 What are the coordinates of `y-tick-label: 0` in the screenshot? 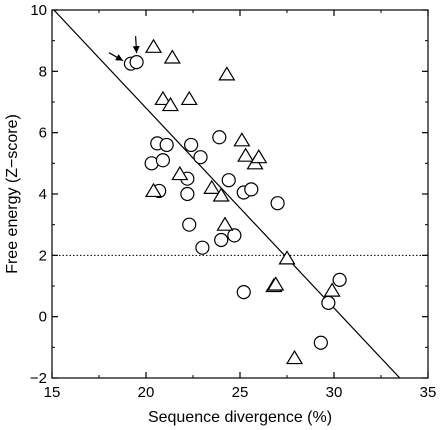 It's located at (43, 317).